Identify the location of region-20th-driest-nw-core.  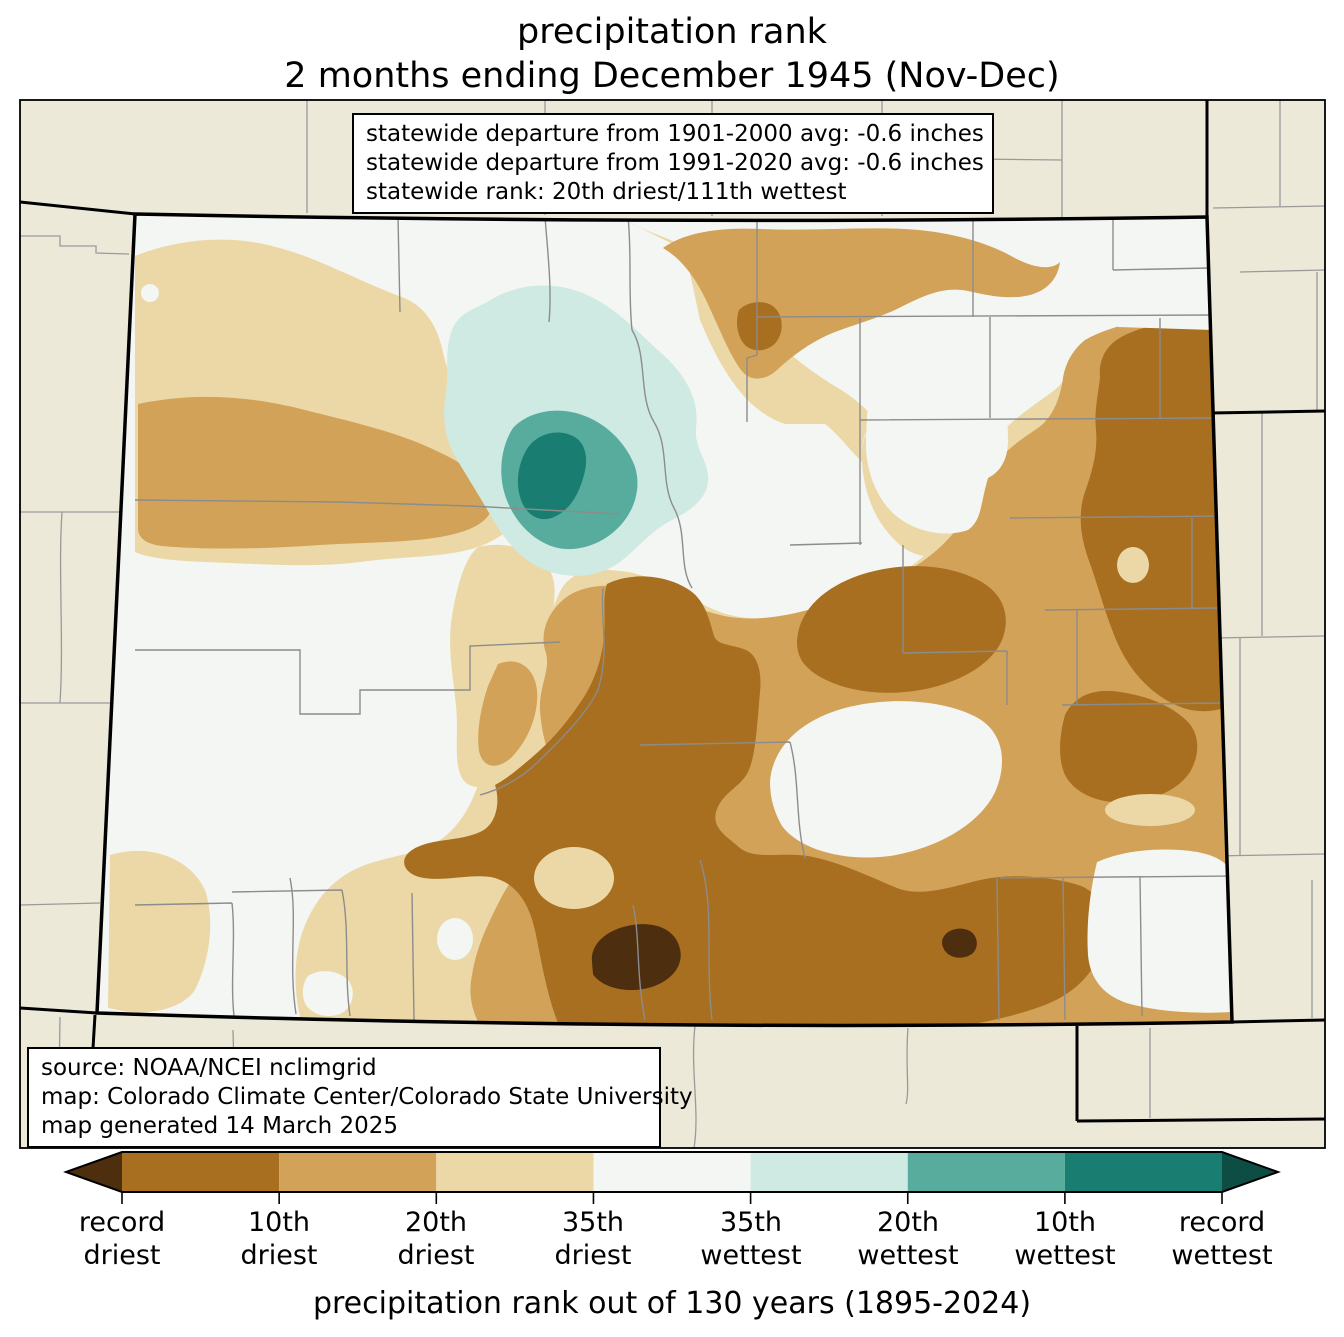
(315, 472).